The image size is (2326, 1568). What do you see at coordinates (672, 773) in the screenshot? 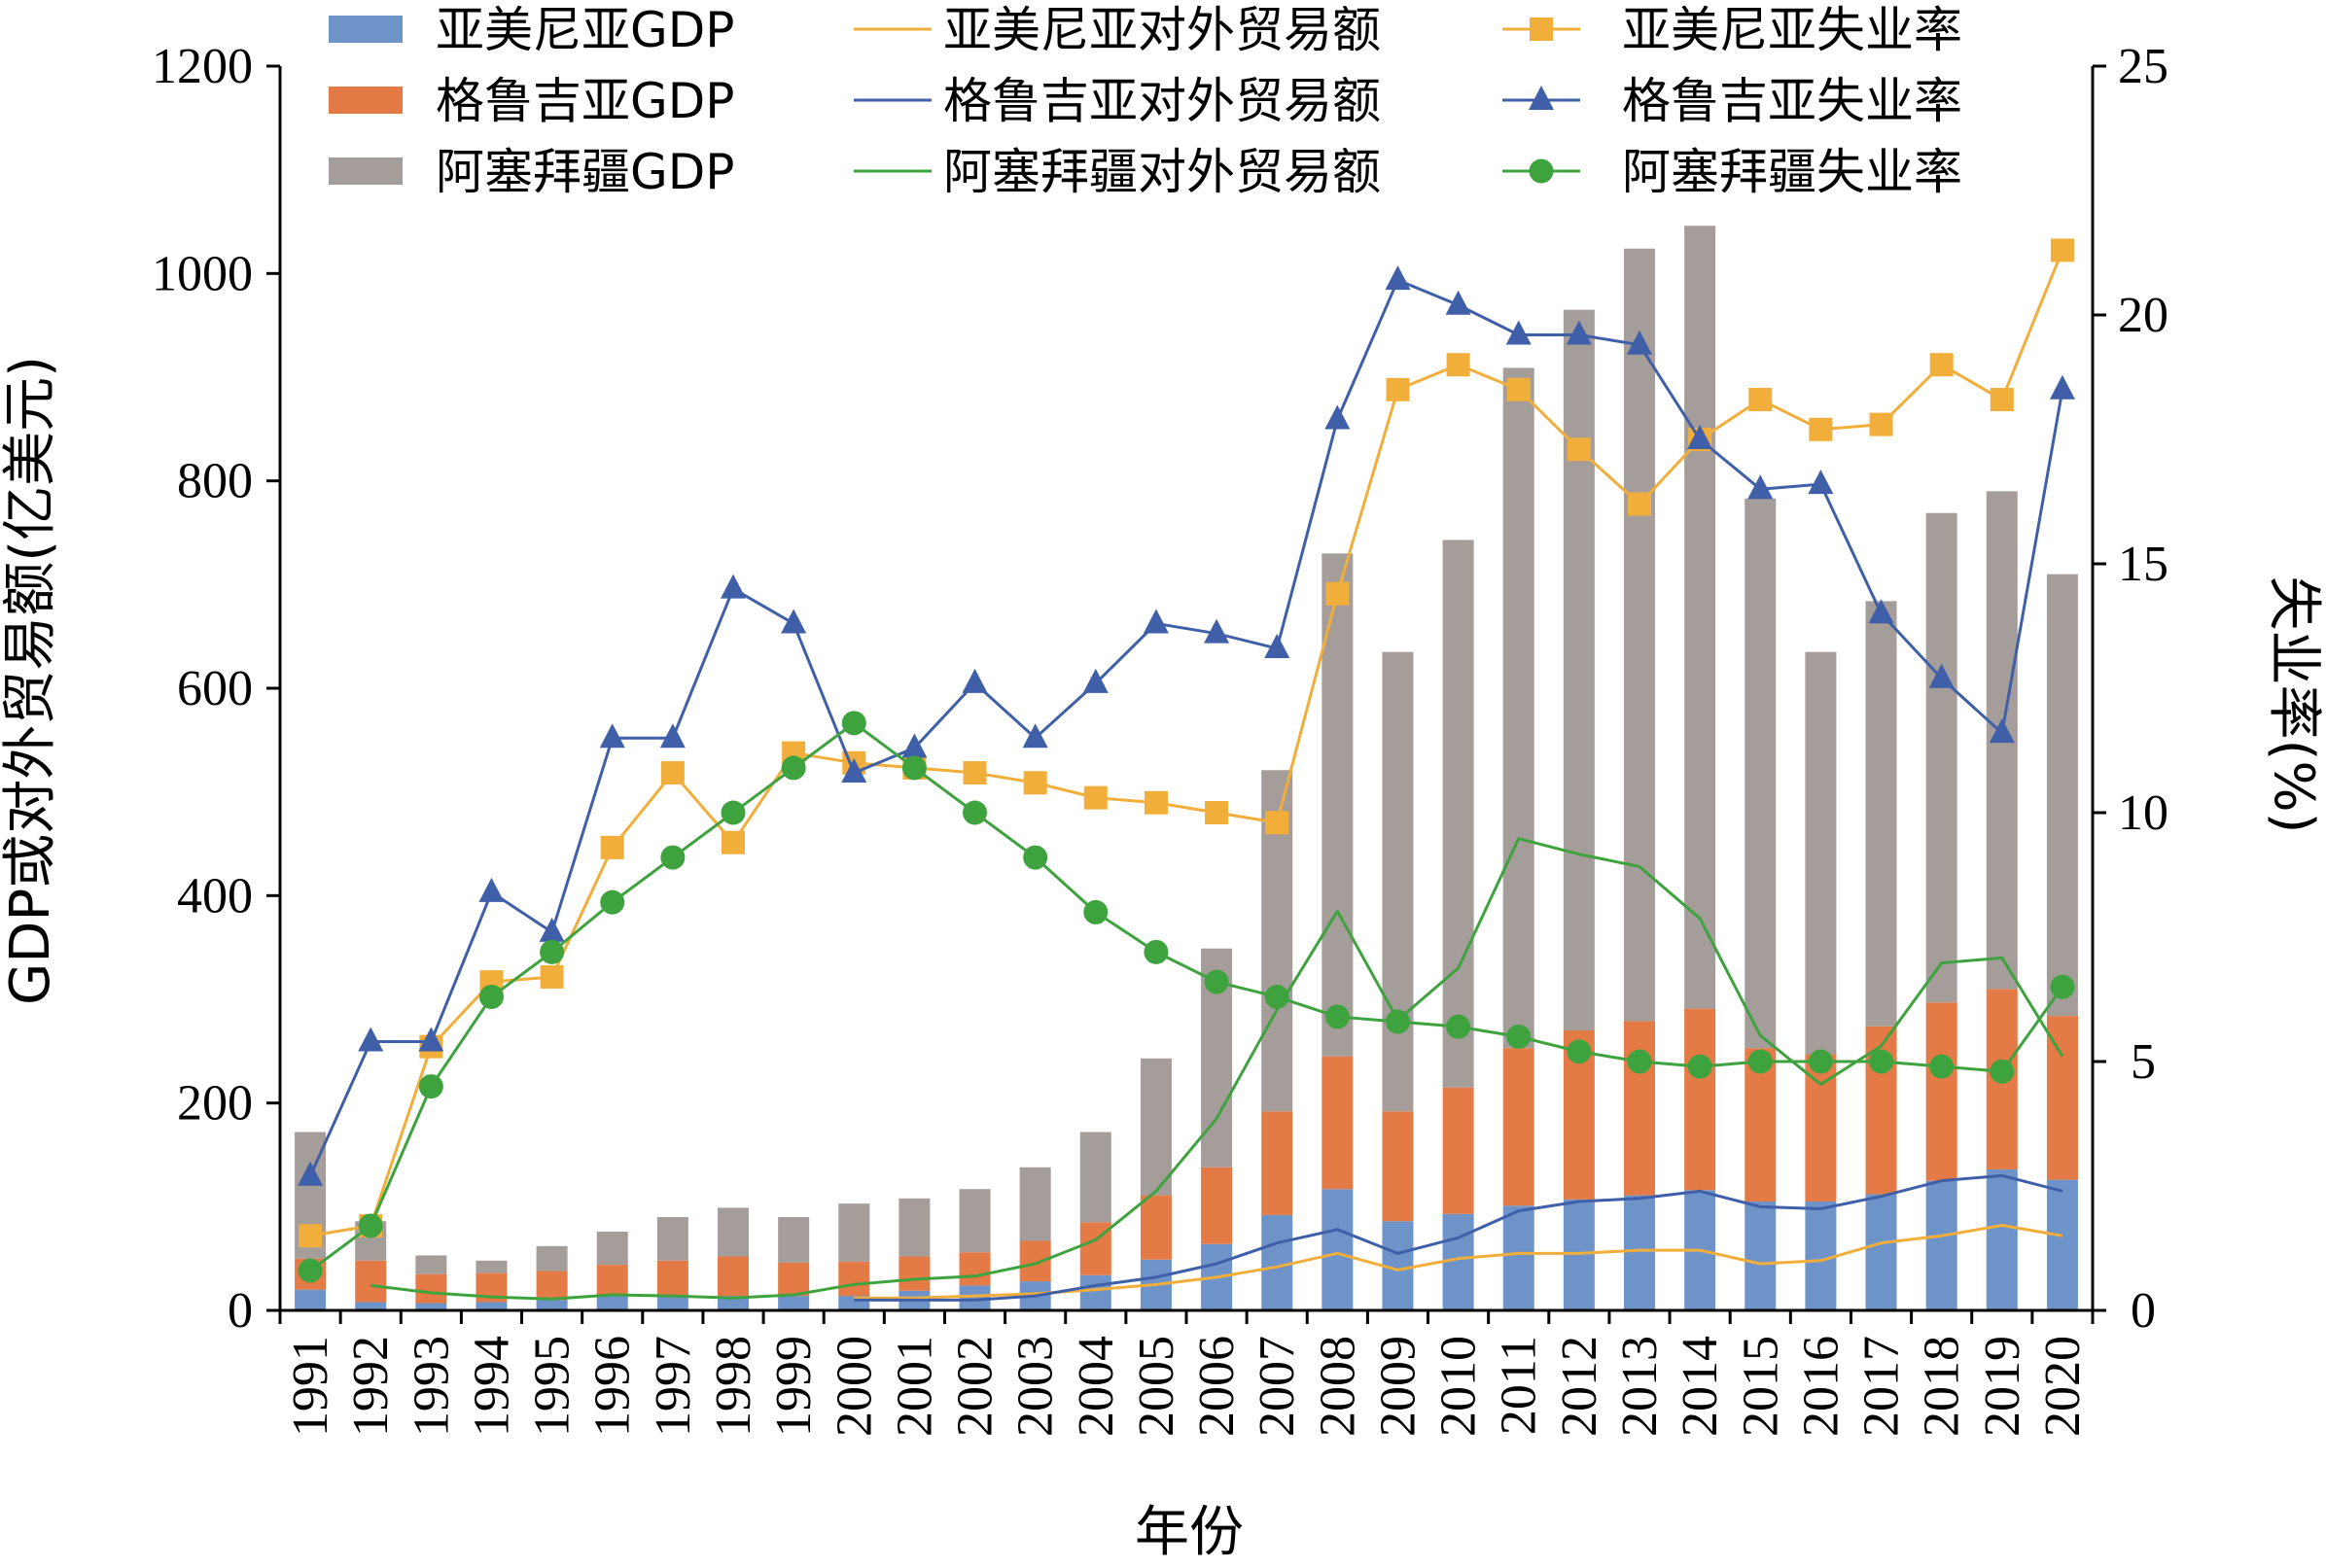
I see `point-armenia_line-1997` at bounding box center [672, 773].